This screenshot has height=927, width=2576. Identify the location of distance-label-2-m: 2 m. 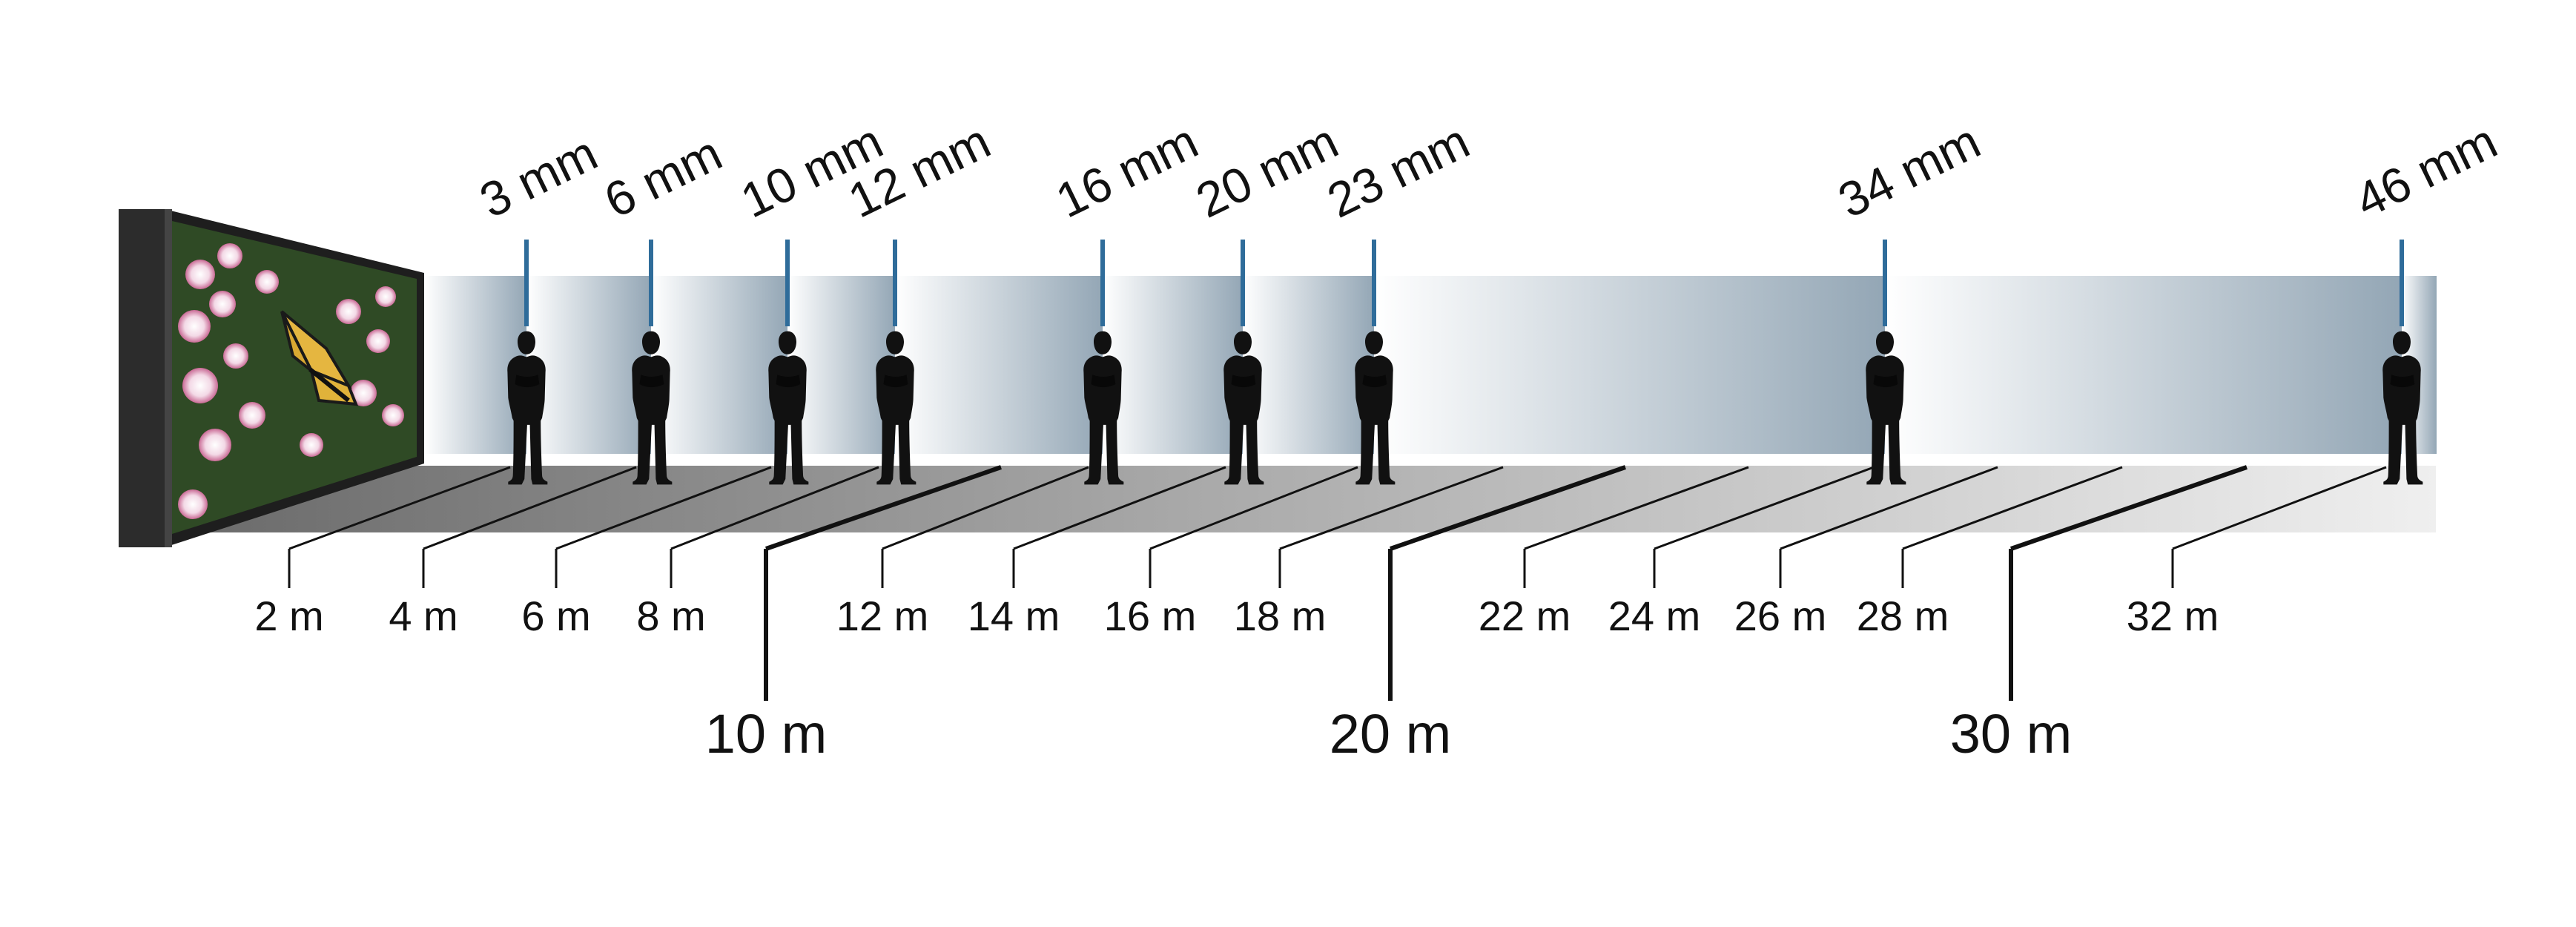
(288, 616).